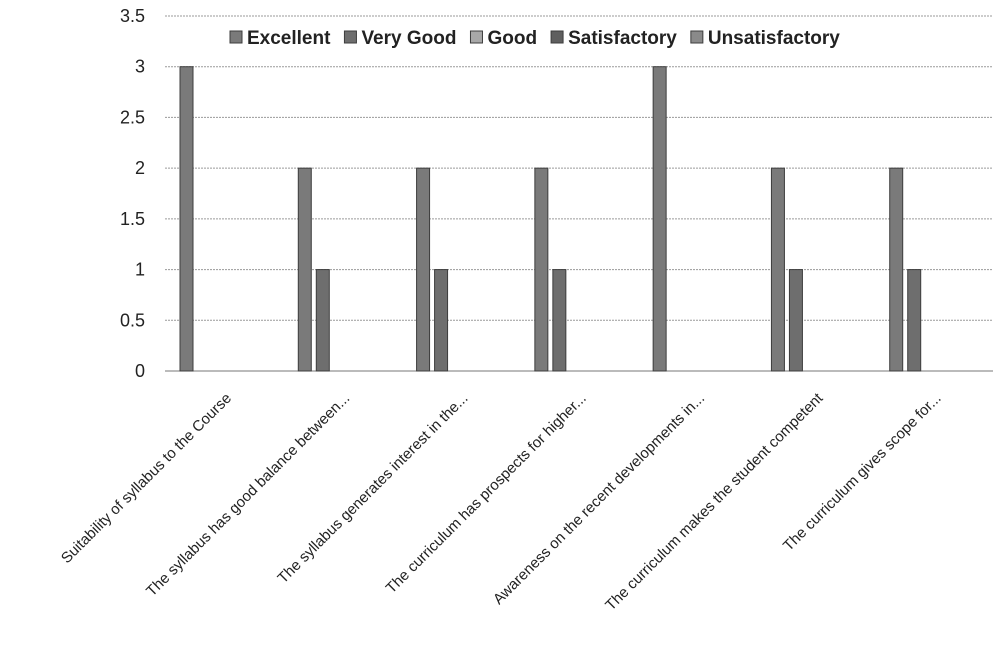 The width and height of the screenshot is (993, 666). I want to click on legend-label: Very Good, so click(408, 38).